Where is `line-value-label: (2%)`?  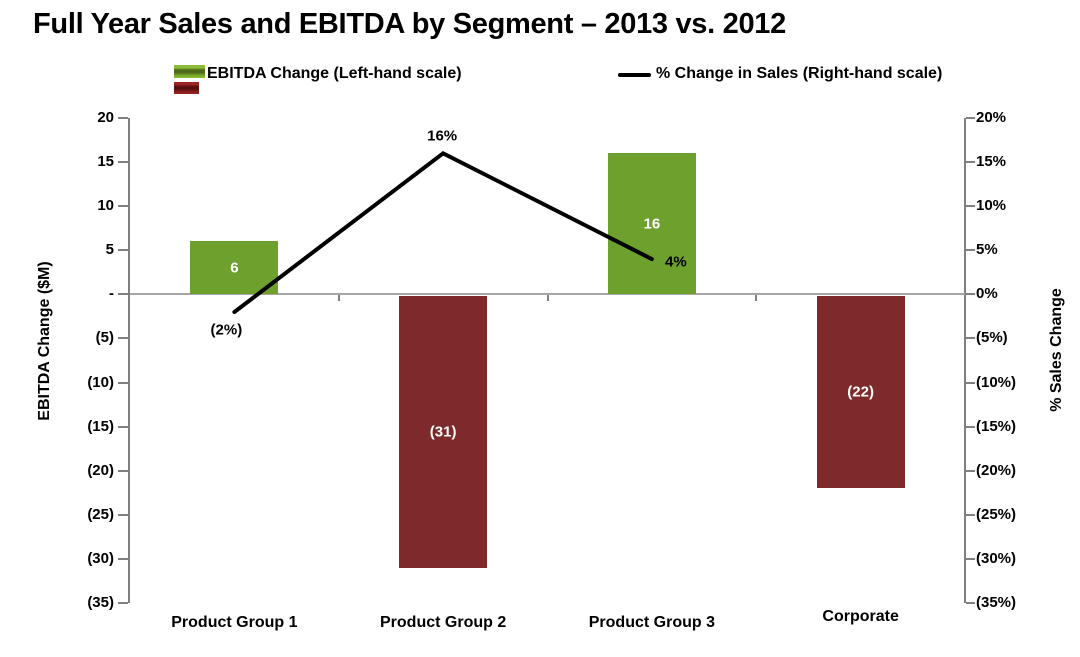 line-value-label: (2%) is located at coordinates (226, 330).